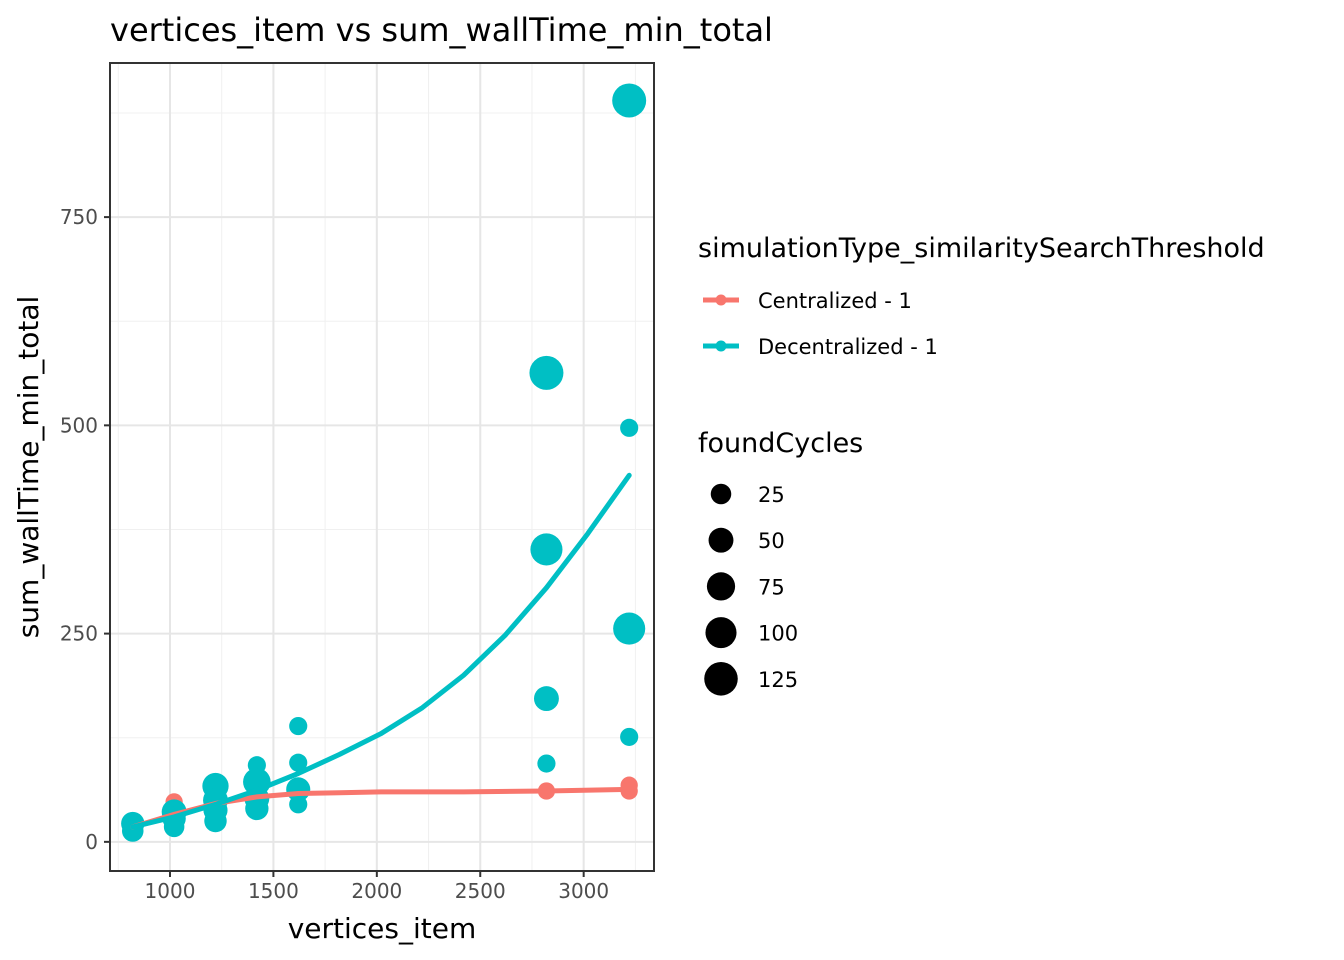  I want to click on x-tick-label: 1500, so click(273, 891).